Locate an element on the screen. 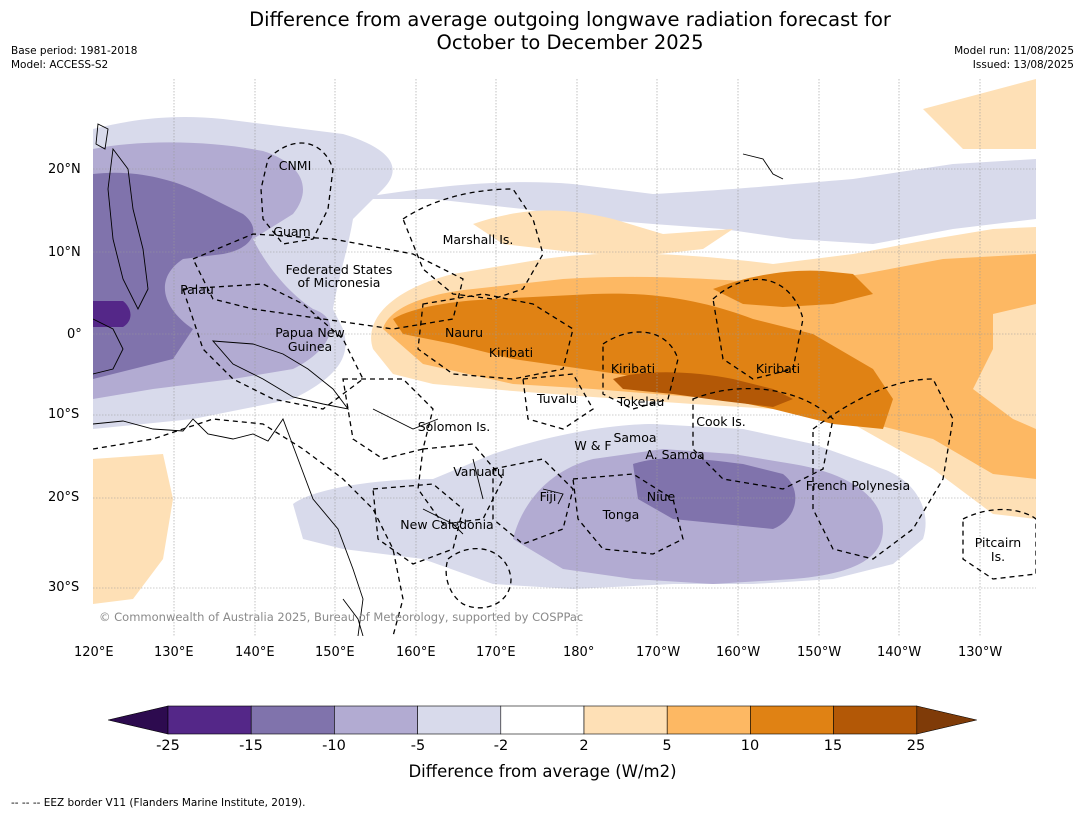 The width and height of the screenshot is (1085, 816). eez-tuvalu is located at coordinates (558, 401).